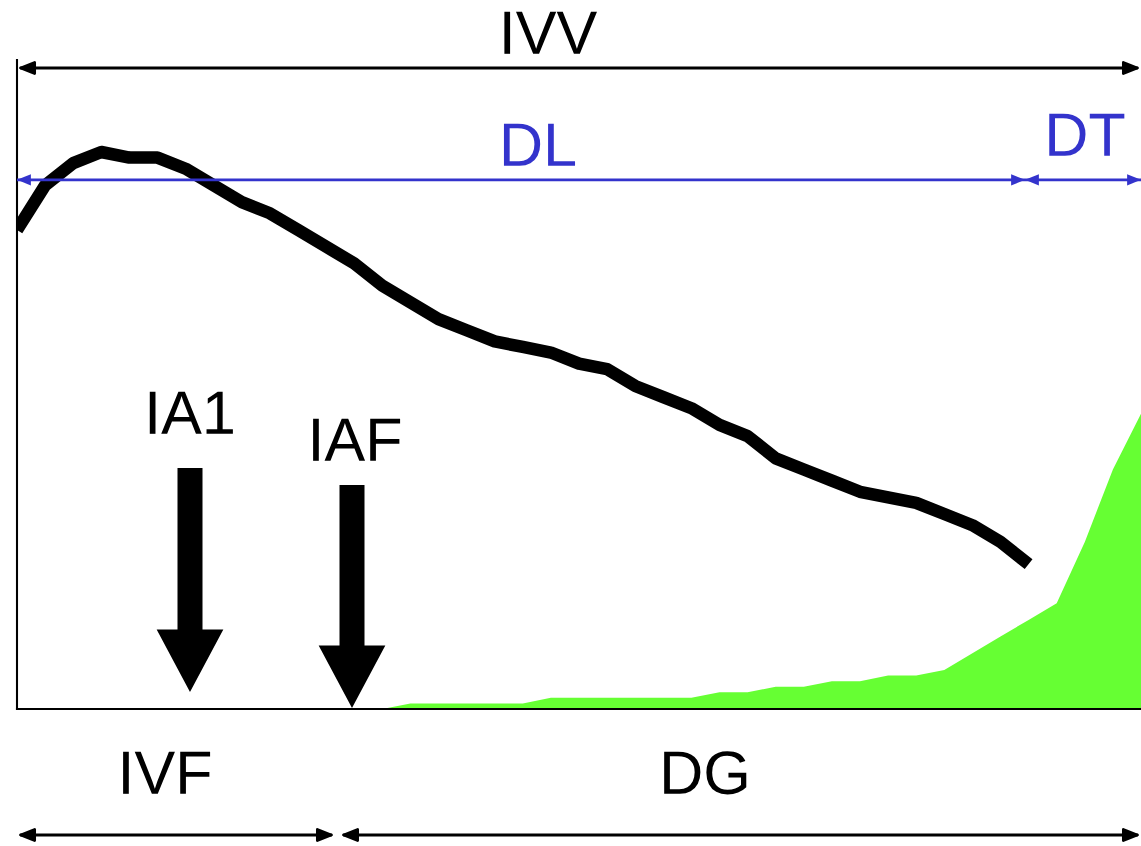  I want to click on annotation: IAF, so click(357, 439).